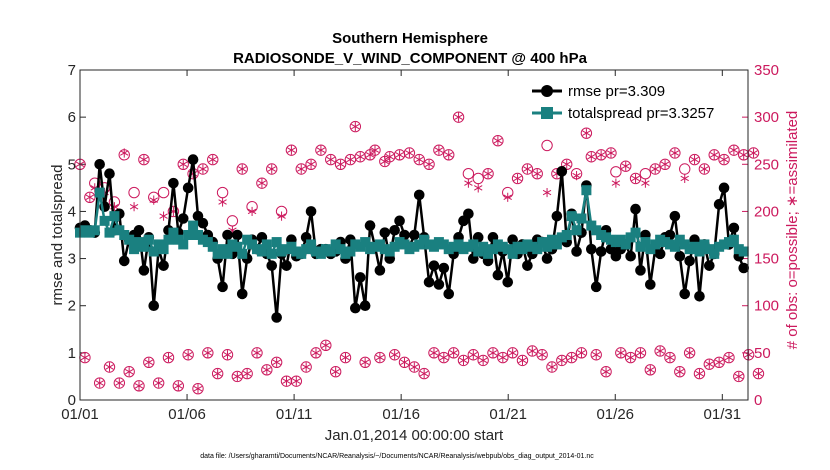  Describe the element at coordinates (766, 211) in the screenshot. I see `y-right-tick-label: 200` at that location.